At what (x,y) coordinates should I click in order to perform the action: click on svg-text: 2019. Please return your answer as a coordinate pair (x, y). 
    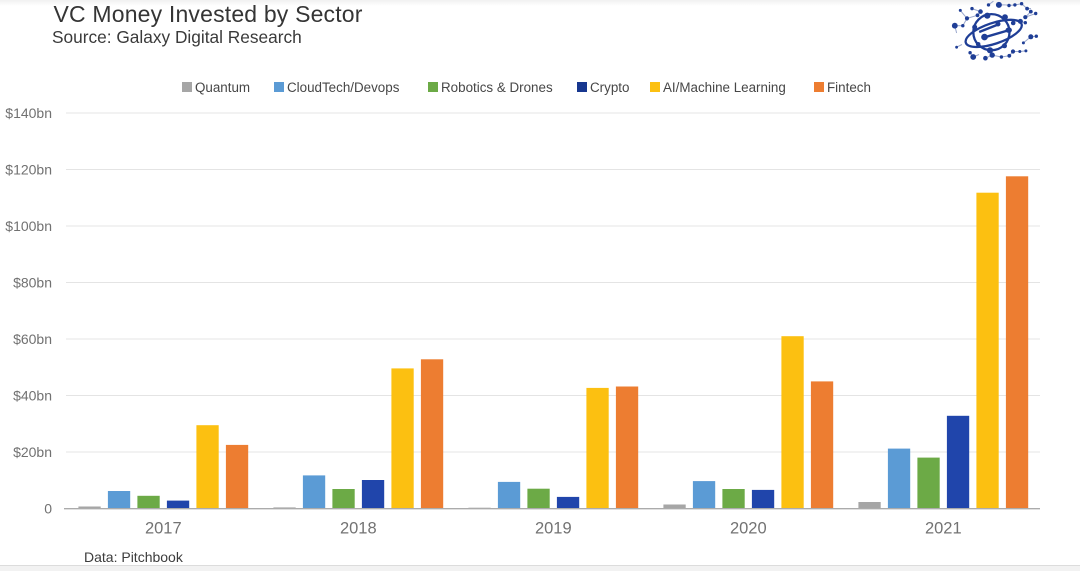
    Looking at the image, I should click on (553, 528).